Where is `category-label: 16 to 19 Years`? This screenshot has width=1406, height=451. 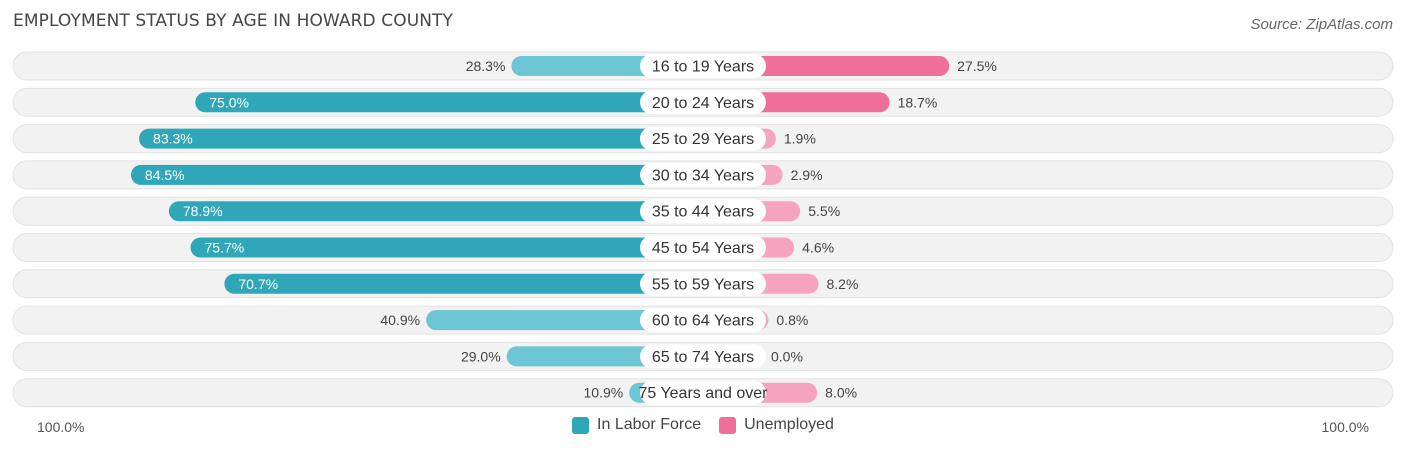 category-label: 16 to 19 Years is located at coordinates (703, 67).